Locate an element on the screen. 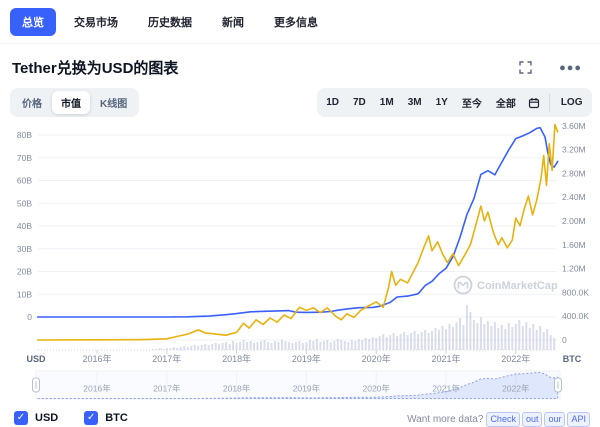  chart-type-tab-3: K线图 is located at coordinates (114, 104).